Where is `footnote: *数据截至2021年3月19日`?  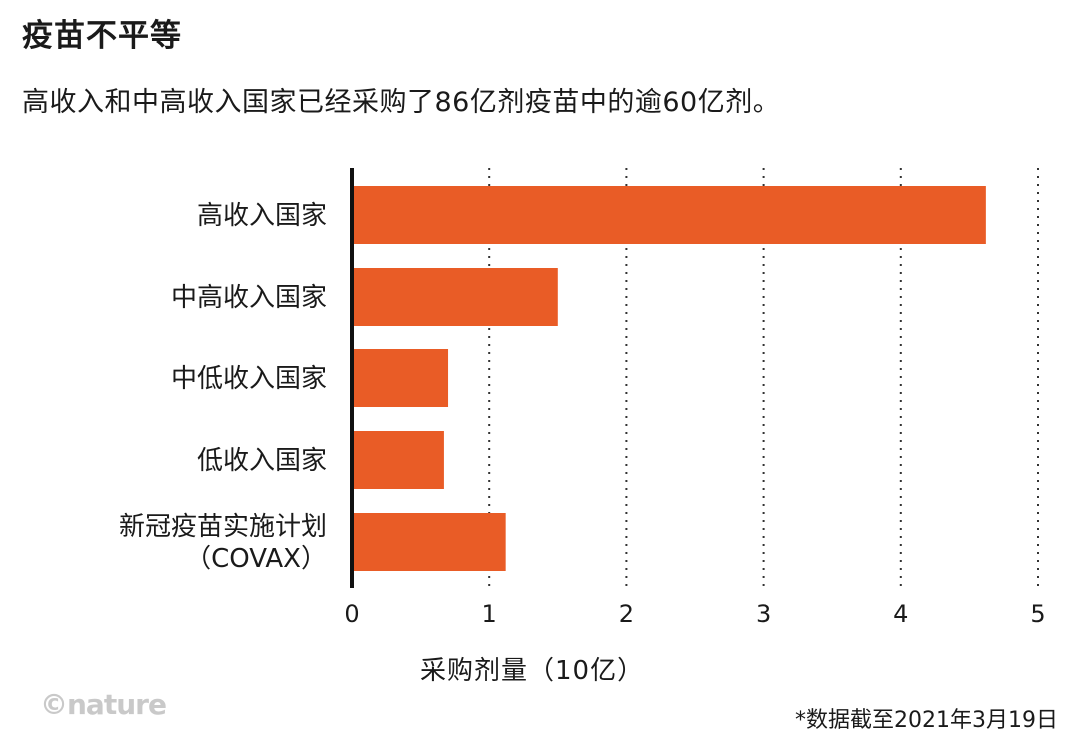
footnote: *数据截至2021年3月19日 is located at coordinates (926, 720).